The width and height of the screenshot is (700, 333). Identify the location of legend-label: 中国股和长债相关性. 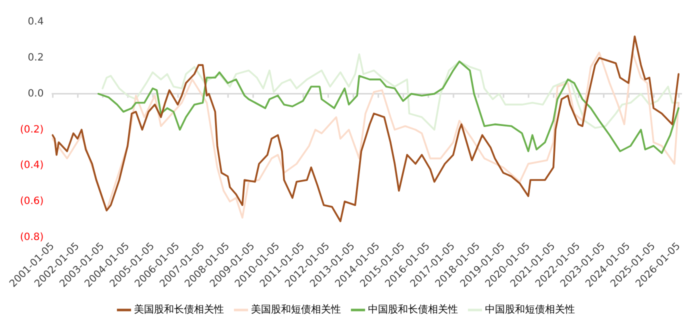
(413, 310).